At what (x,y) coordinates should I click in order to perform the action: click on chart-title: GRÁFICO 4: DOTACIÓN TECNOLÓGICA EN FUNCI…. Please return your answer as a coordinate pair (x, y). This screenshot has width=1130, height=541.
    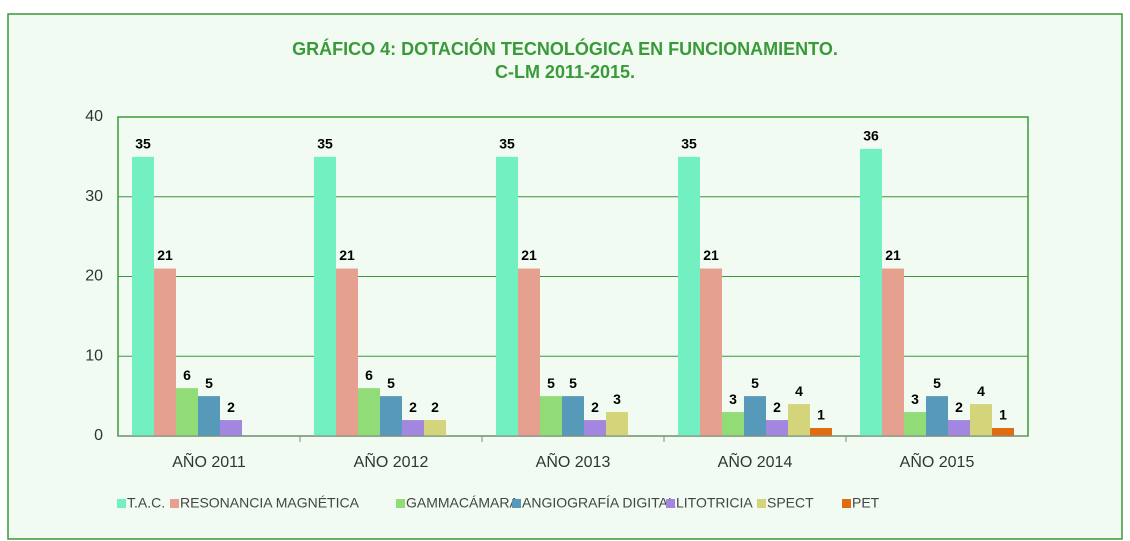
    Looking at the image, I should click on (565, 48).